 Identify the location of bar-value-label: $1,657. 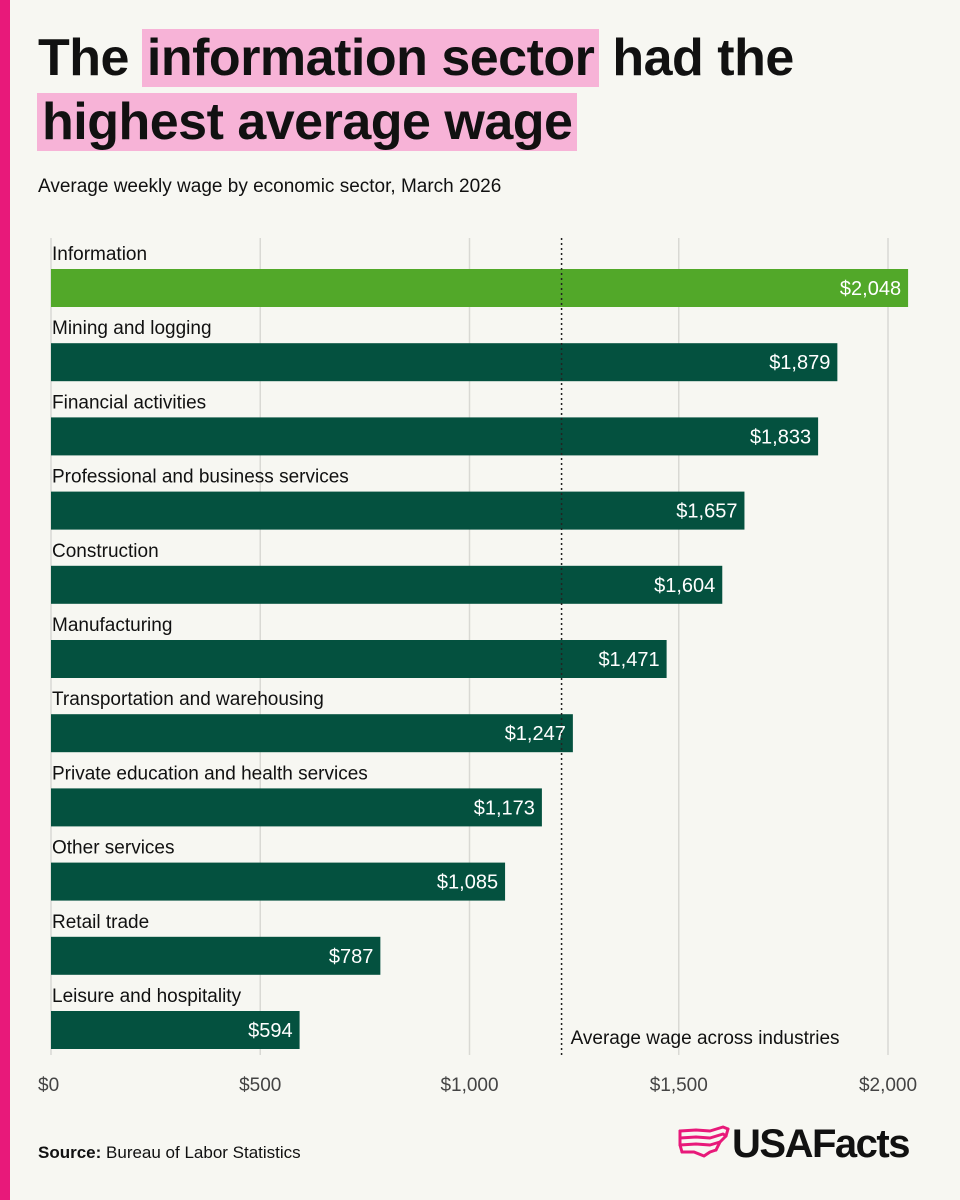
(706, 512).